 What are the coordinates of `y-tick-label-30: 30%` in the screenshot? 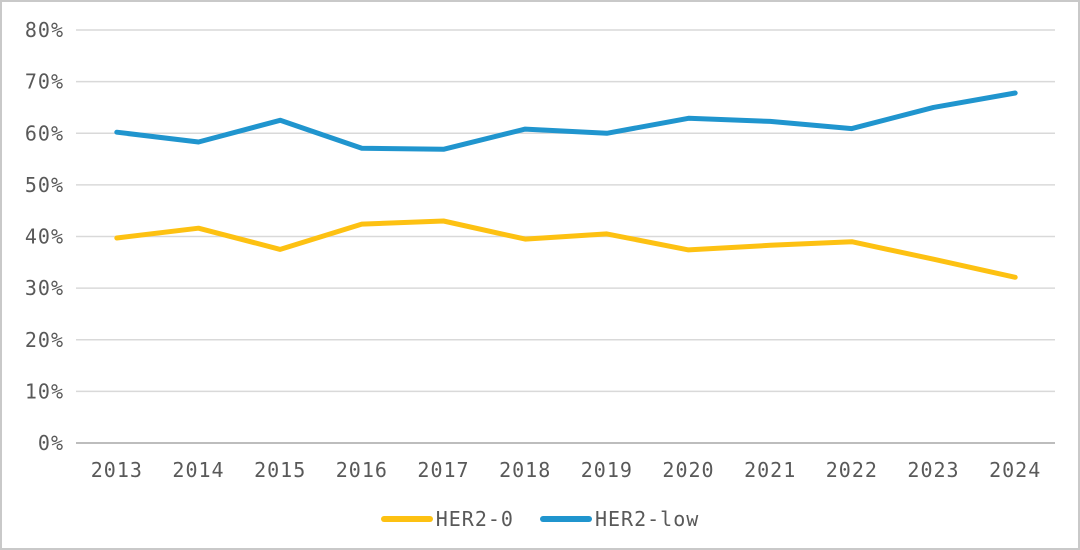 It's located at (44, 288).